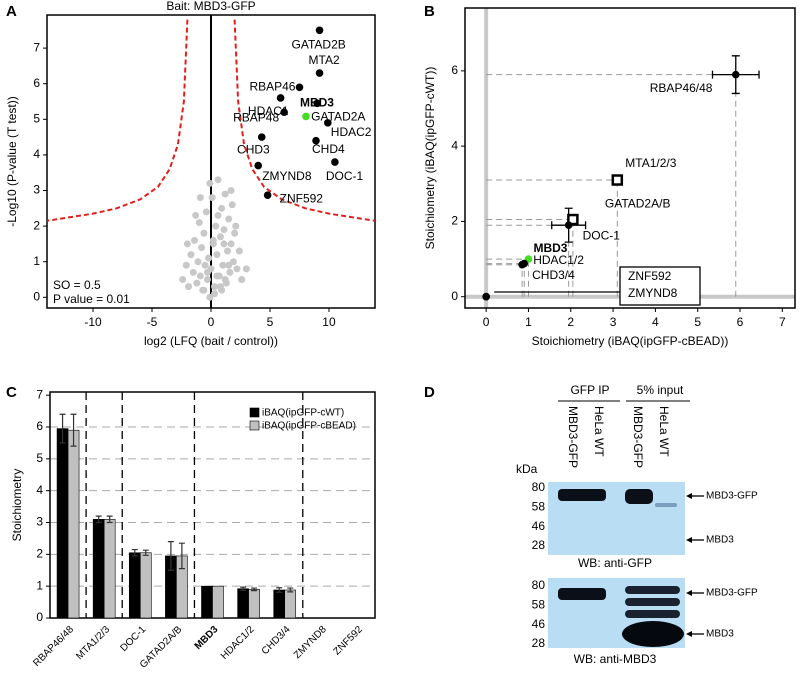 This screenshot has height=673, width=800. I want to click on threshold-curve, so click(117, 120).